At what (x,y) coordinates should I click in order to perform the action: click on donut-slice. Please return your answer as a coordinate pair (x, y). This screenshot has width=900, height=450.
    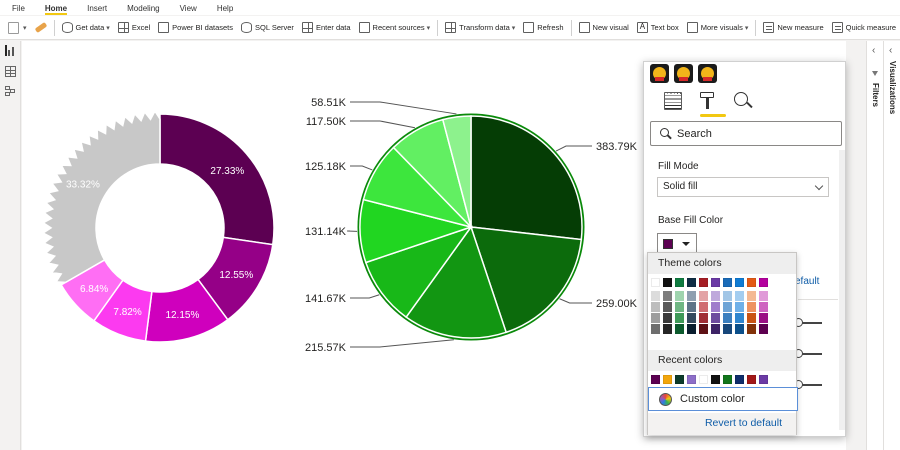
    Looking at the image, I should click on (217, 179).